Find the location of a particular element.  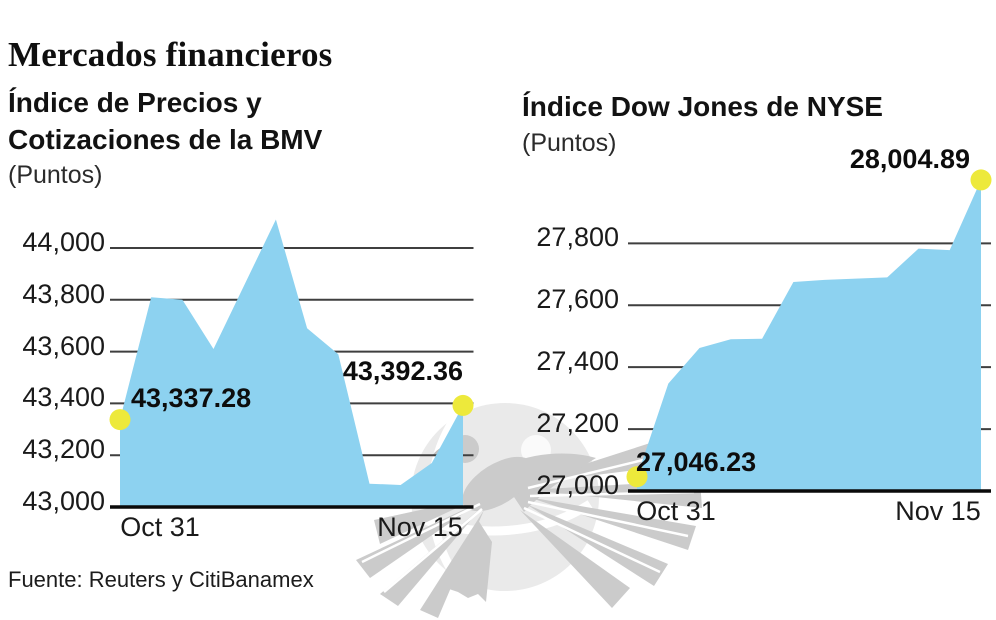

dow-start-value-label: 27,046.23 is located at coordinates (696, 462).